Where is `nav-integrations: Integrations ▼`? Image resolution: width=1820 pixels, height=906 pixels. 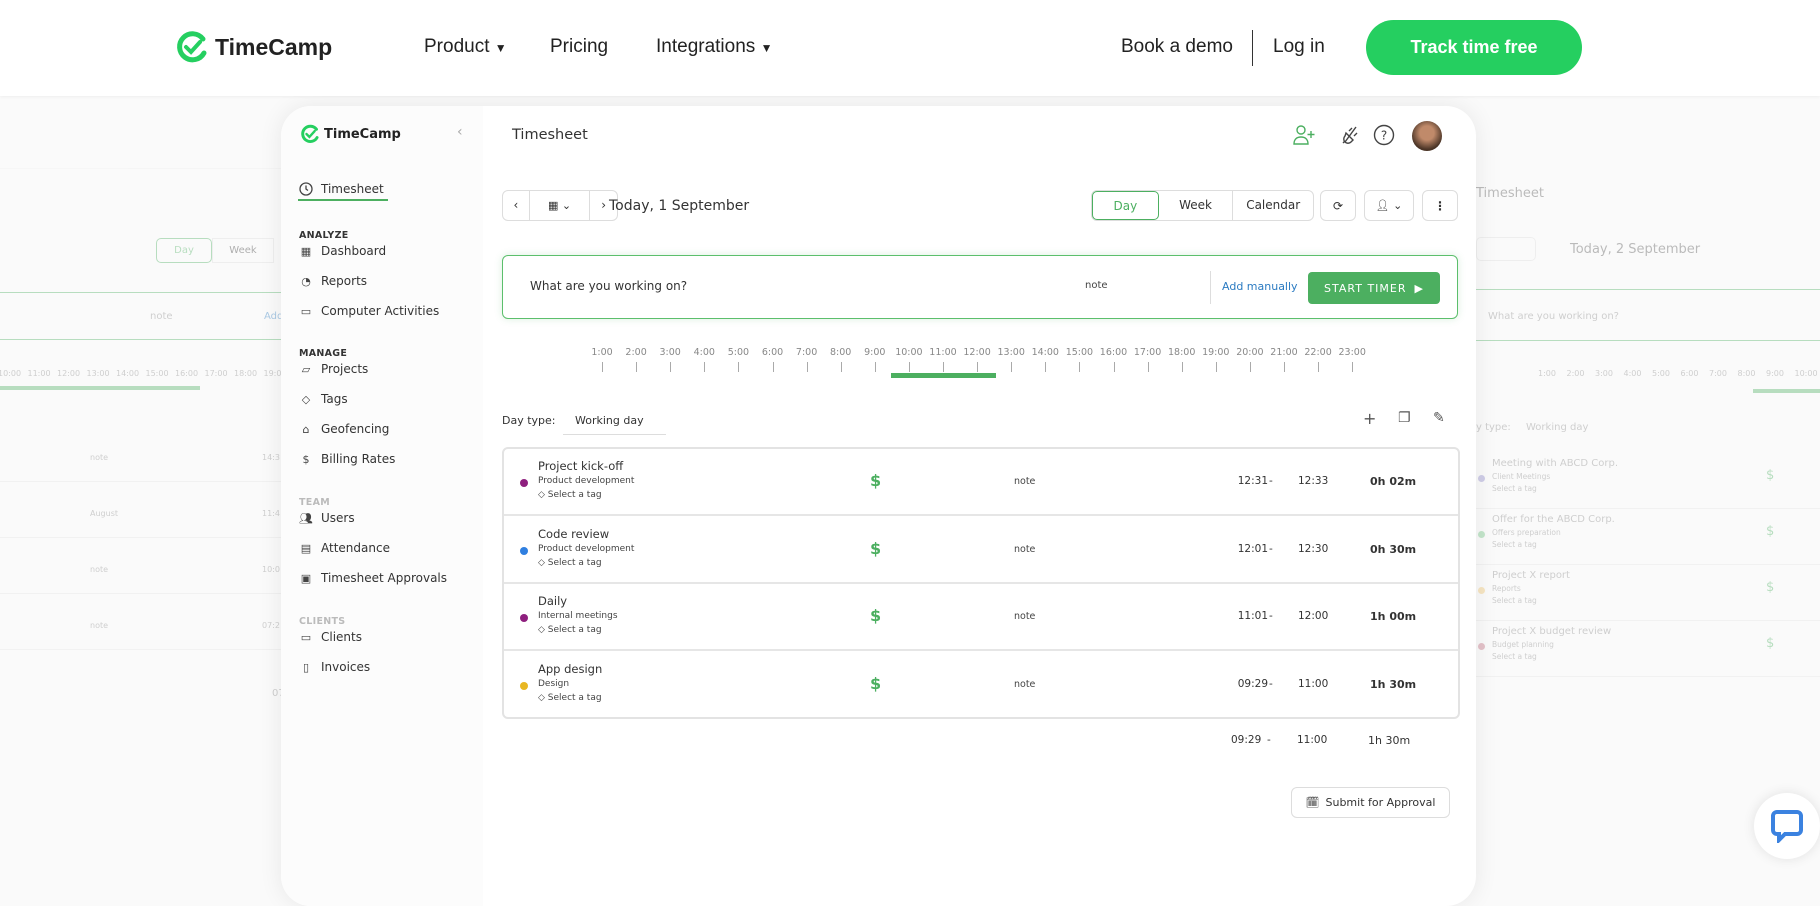 nav-integrations: Integrations ▼ is located at coordinates (714, 47).